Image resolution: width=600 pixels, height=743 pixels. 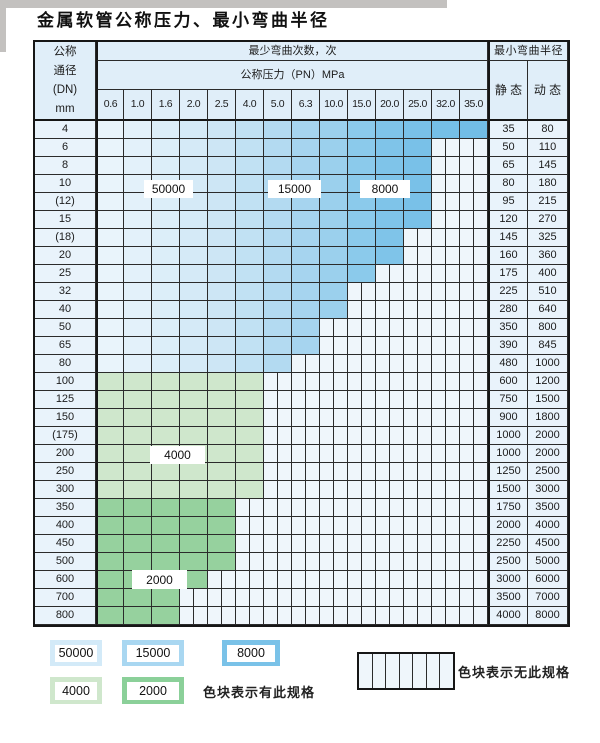 I want to click on dn-header-line: (DN), so click(x=65, y=89).